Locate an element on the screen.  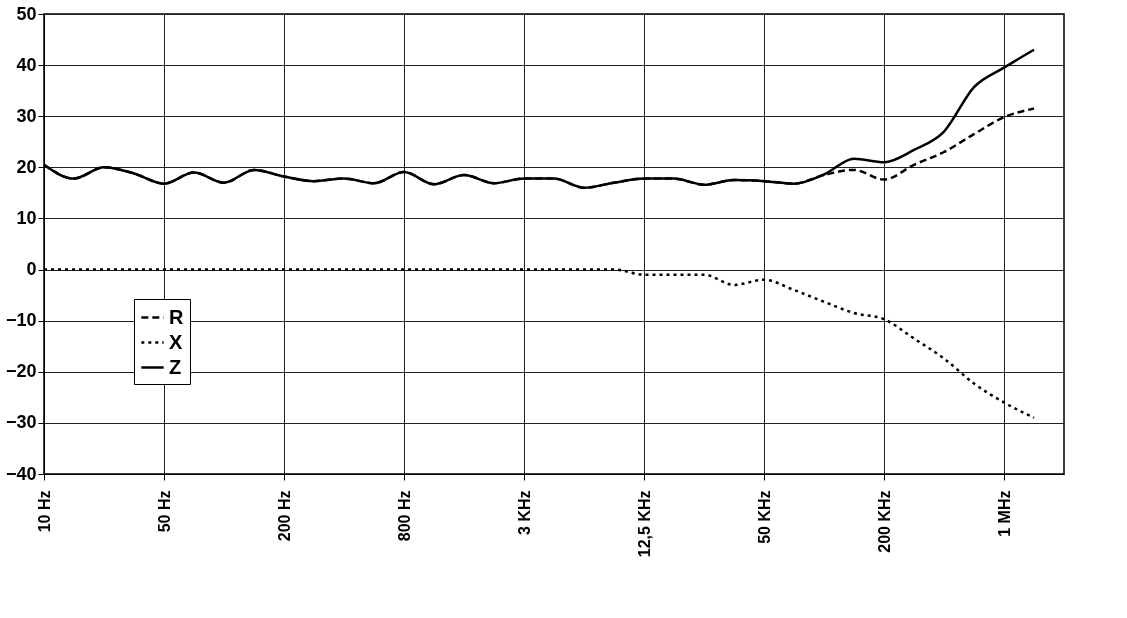
x-tick-label: 800 Hz is located at coordinates (404, 516).